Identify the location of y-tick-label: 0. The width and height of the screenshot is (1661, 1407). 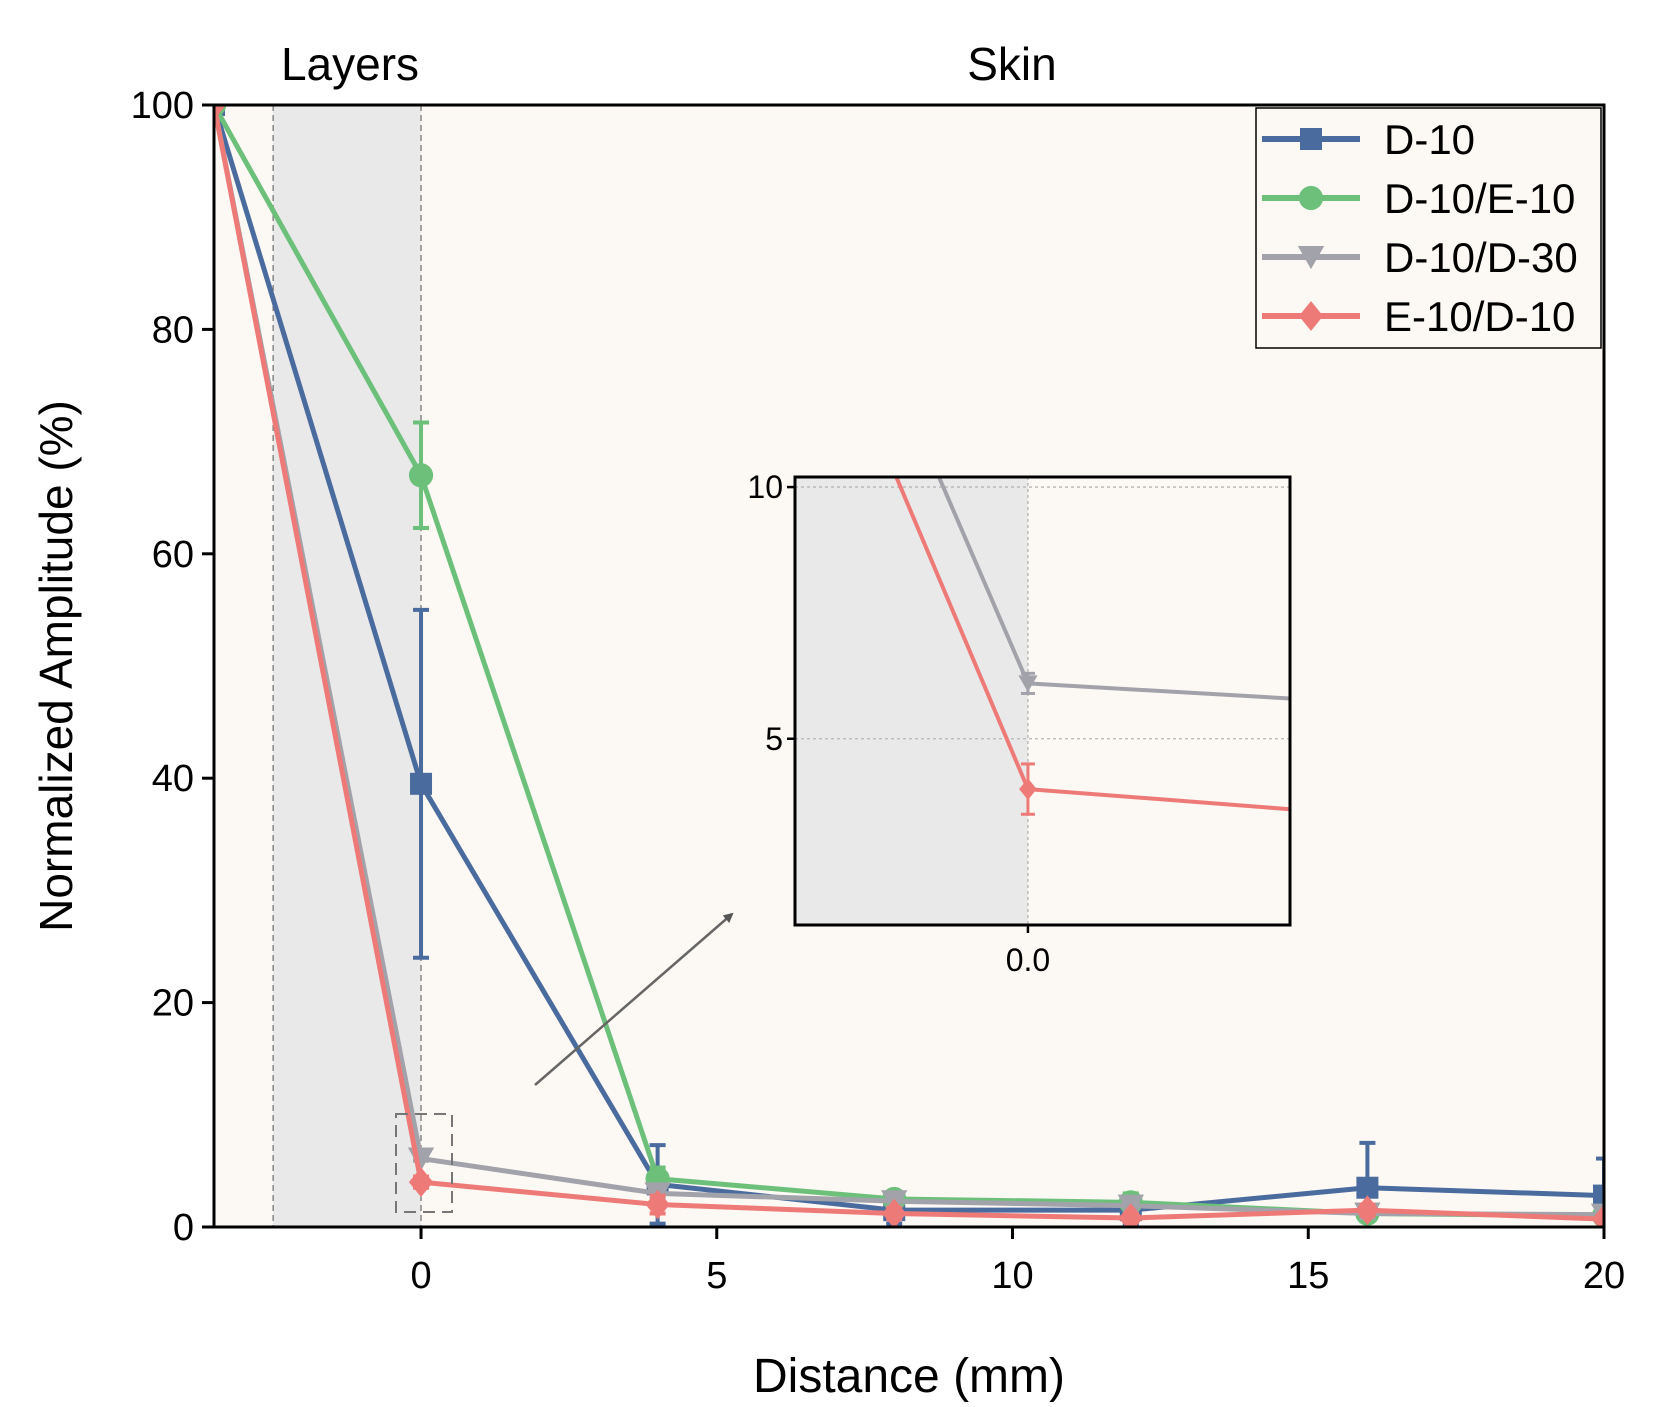
(183, 1228).